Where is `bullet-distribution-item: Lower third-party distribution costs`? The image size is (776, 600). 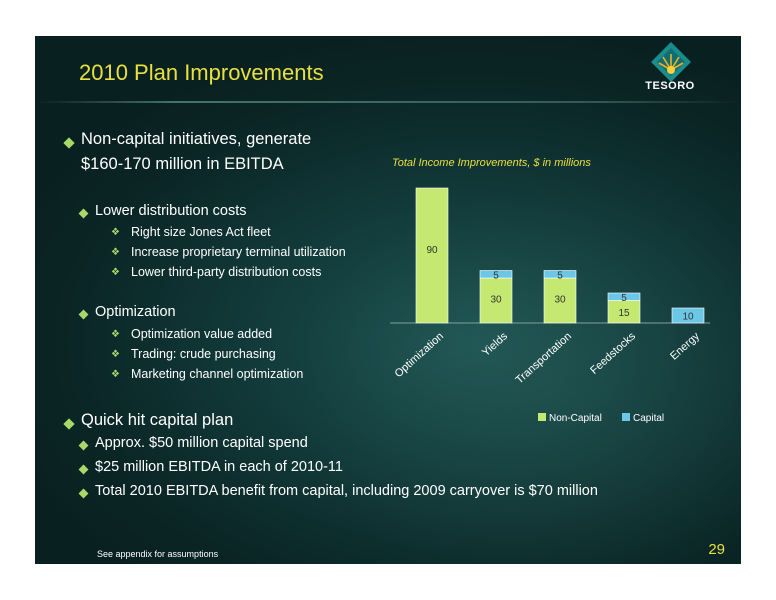
bullet-distribution-item: Lower third-party distribution costs is located at coordinates (226, 272).